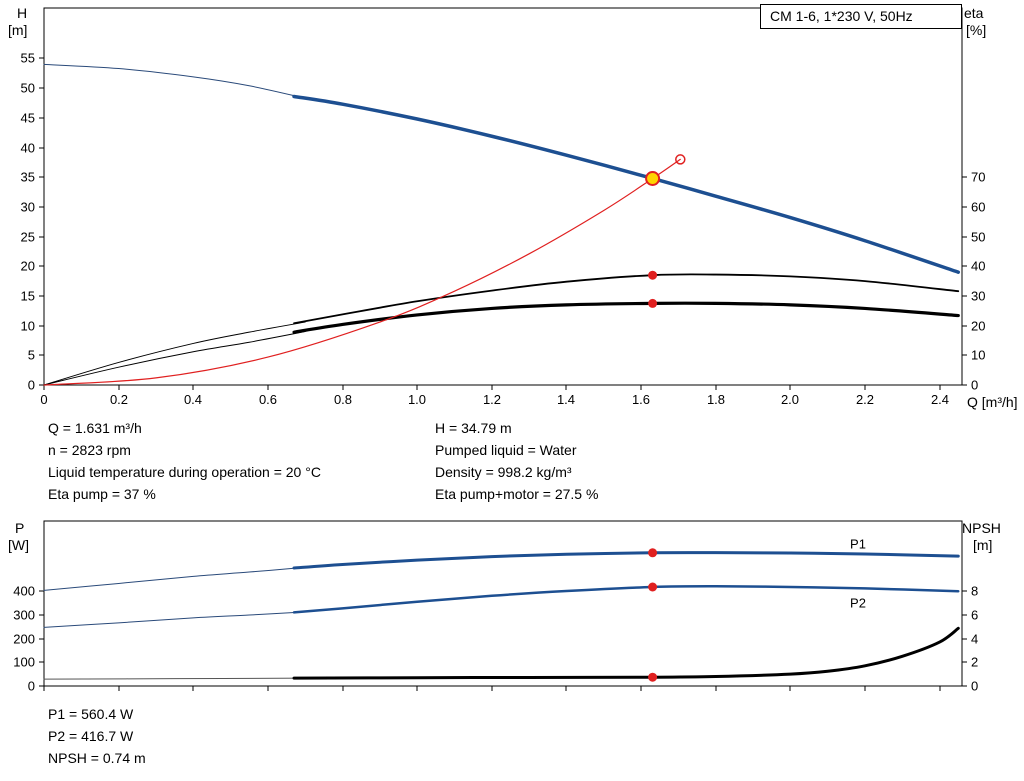 This screenshot has width=1024, height=781. Describe the element at coordinates (473, 428) in the screenshot. I see `info-head: H = 34.79 m` at that location.